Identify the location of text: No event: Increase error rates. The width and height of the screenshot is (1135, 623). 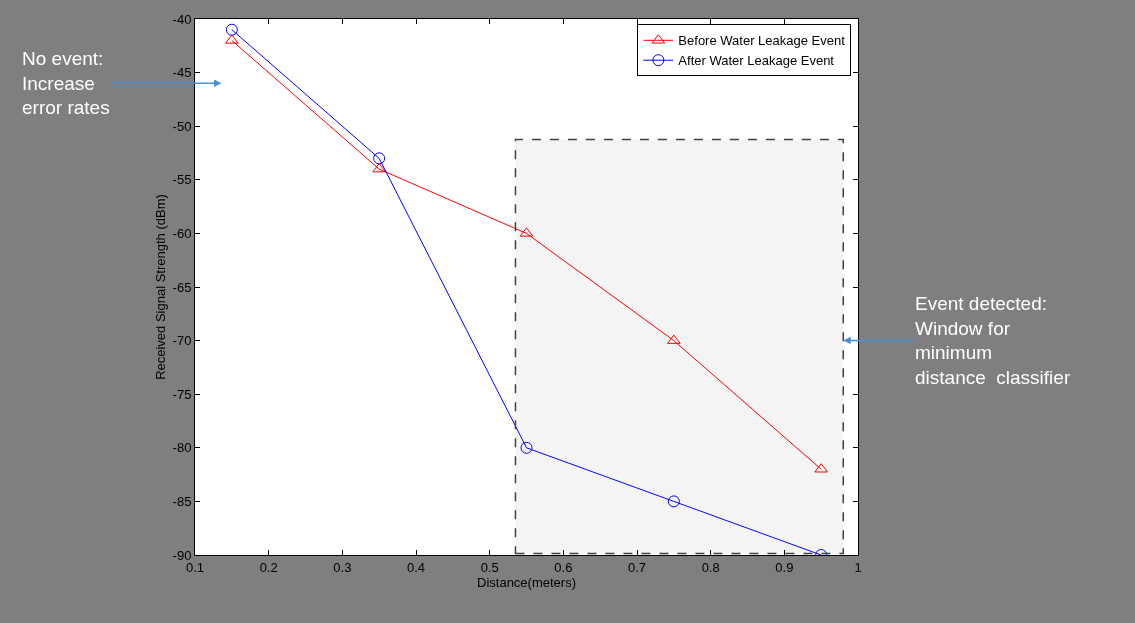
(66, 83).